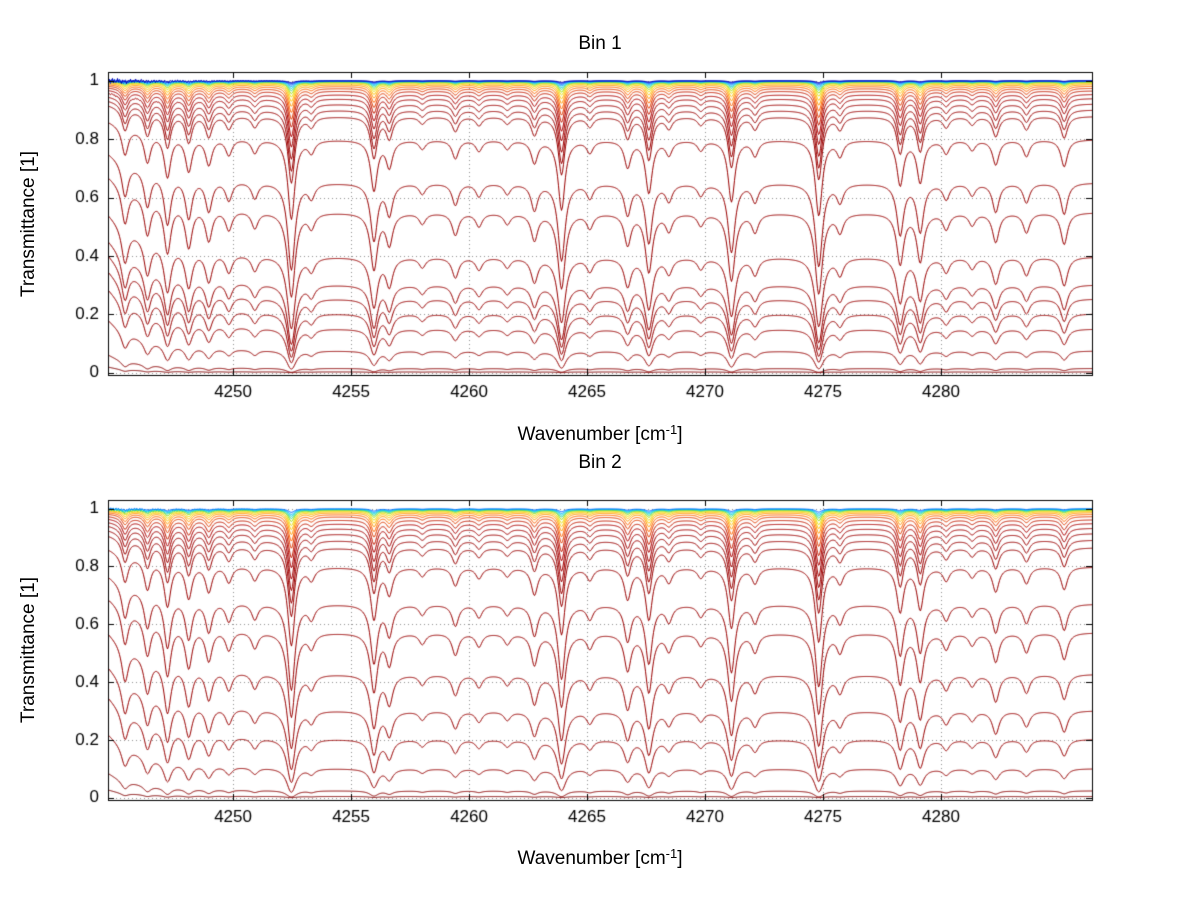 The width and height of the screenshot is (1200, 901). Describe the element at coordinates (680, 434) in the screenshot. I see `plot1-xlabel-close: ]` at that location.